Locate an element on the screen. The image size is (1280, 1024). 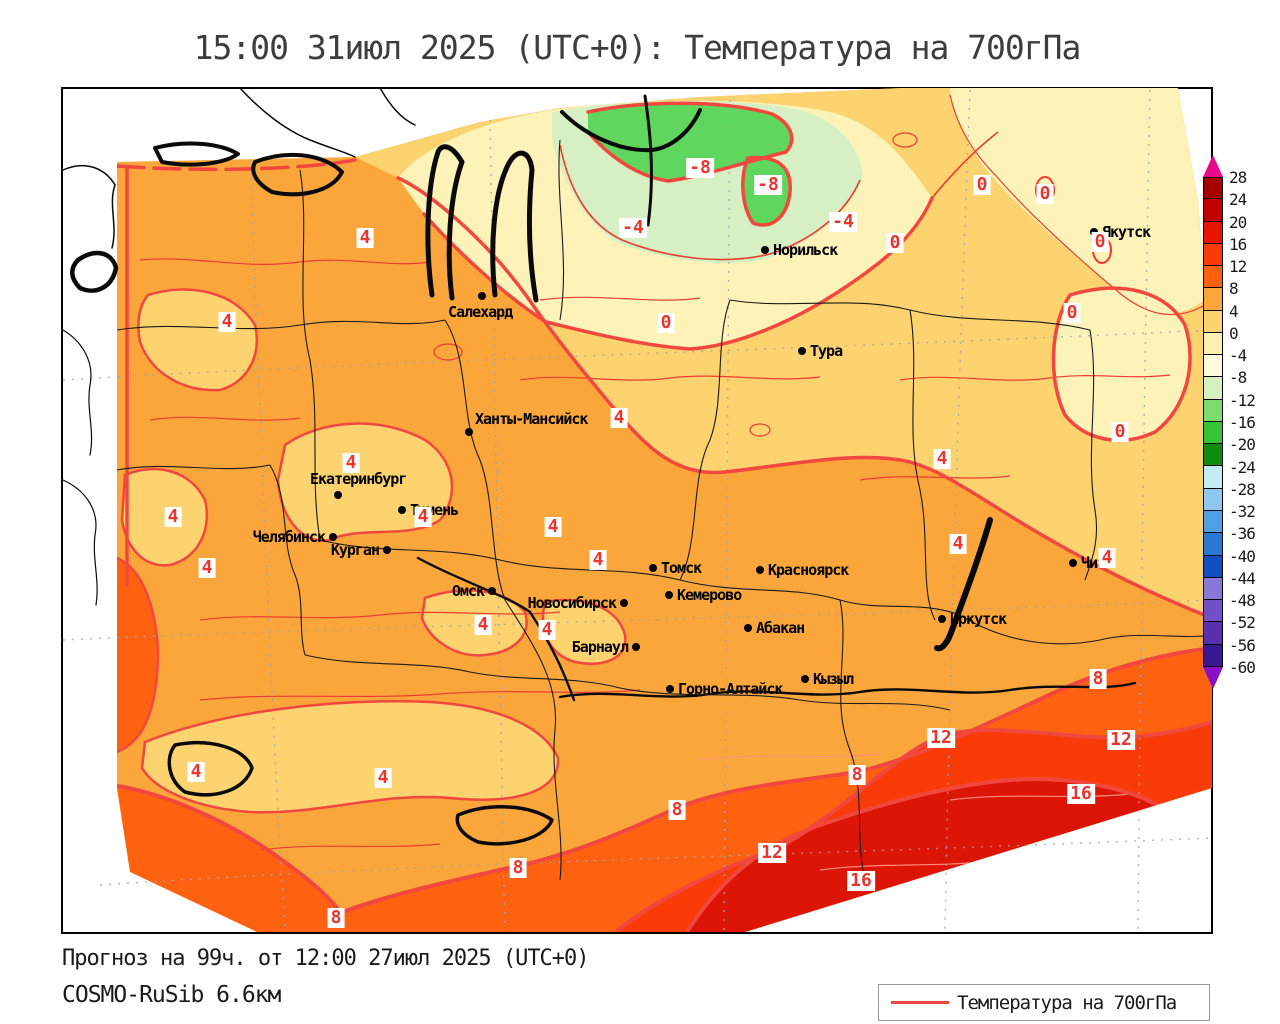
city-label: Якутск is located at coordinates (1126, 232).